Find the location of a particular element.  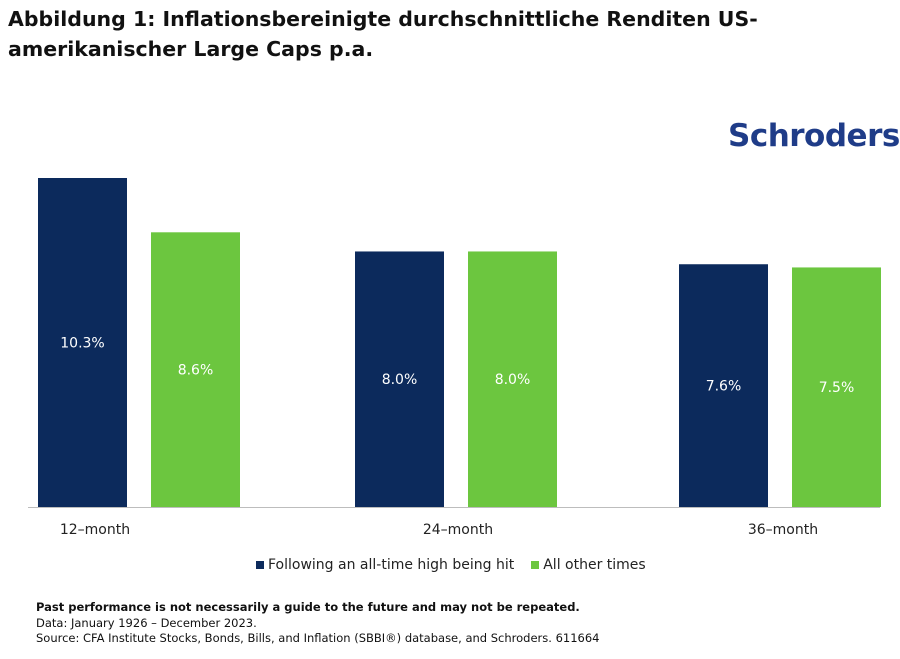

legend-item-ath: Following an all-time high being hit is located at coordinates (385, 565).